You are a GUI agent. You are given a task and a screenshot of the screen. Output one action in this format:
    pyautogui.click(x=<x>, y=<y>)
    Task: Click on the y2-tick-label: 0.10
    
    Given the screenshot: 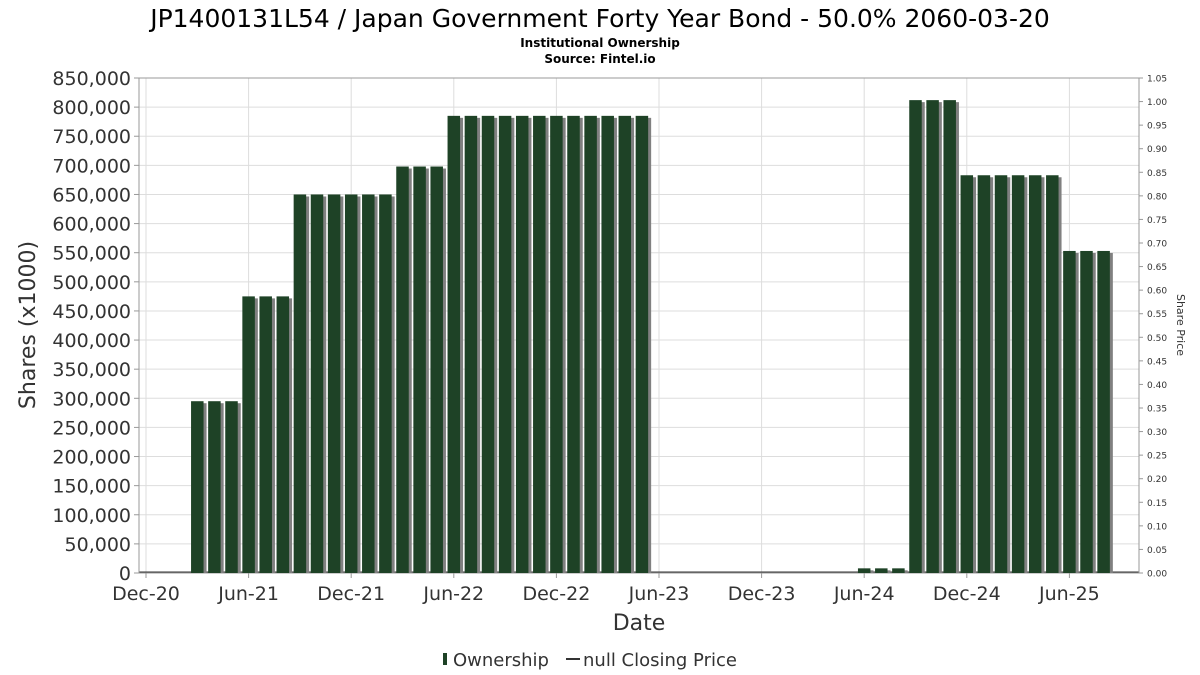 What is the action you would take?
    pyautogui.click(x=1157, y=527)
    